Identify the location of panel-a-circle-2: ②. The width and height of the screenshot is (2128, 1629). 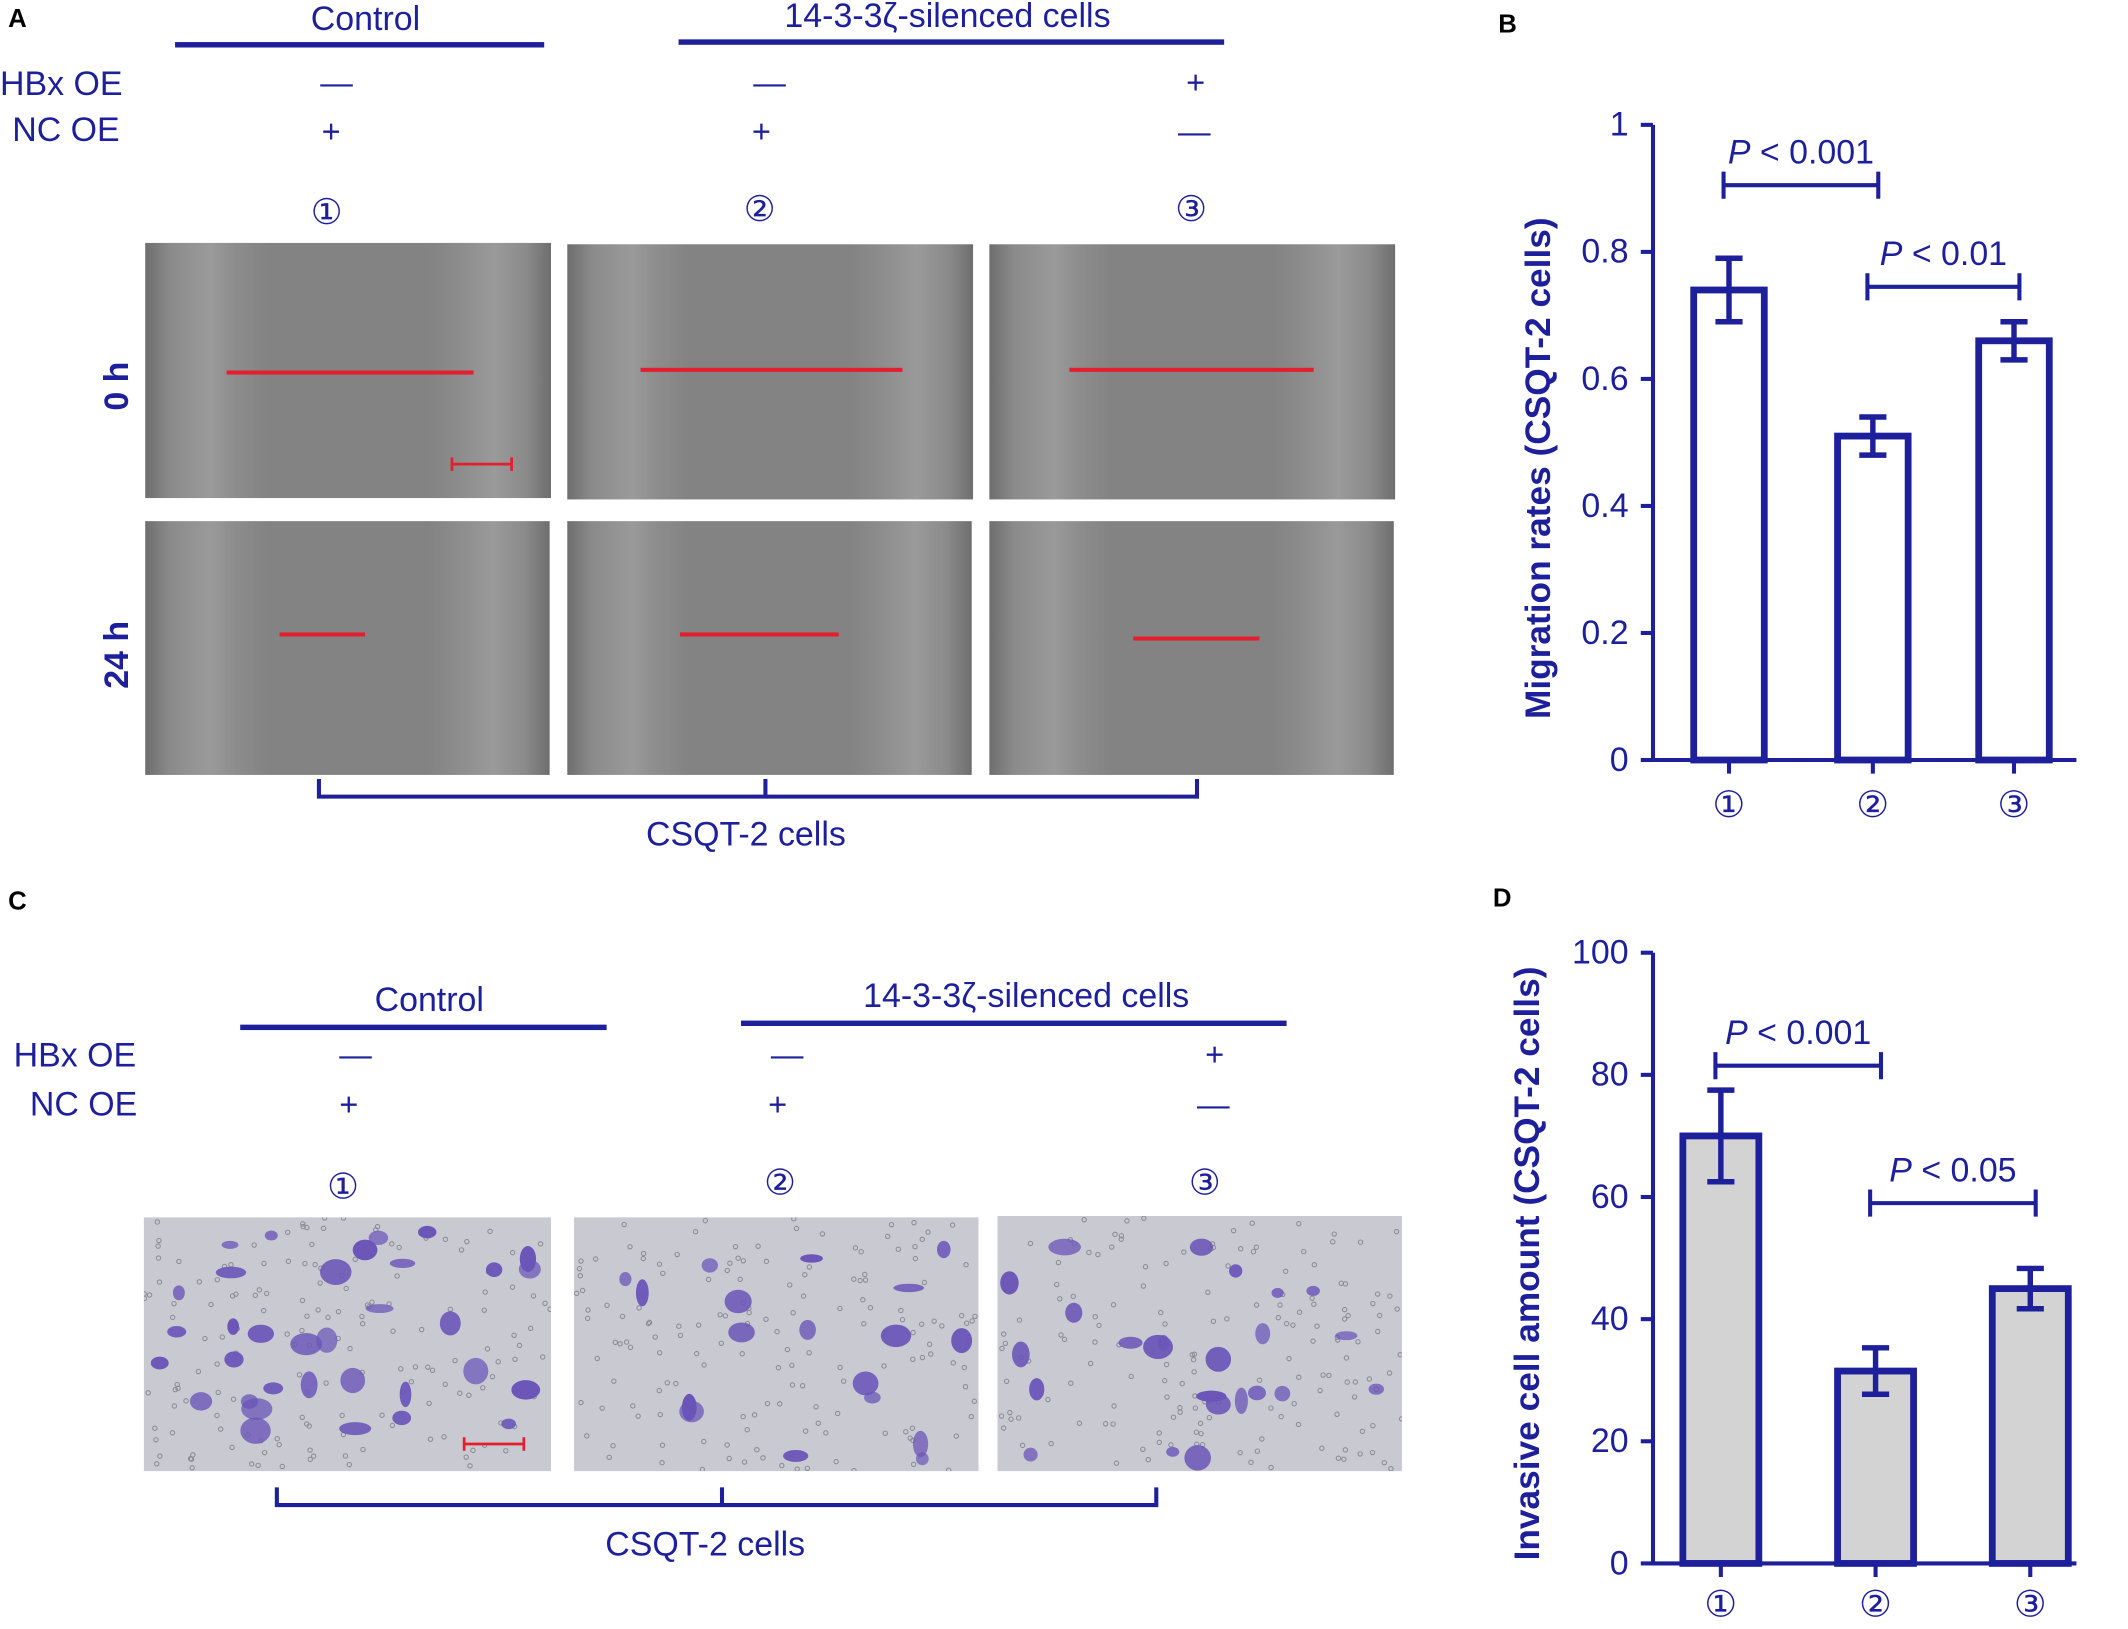
(759, 210).